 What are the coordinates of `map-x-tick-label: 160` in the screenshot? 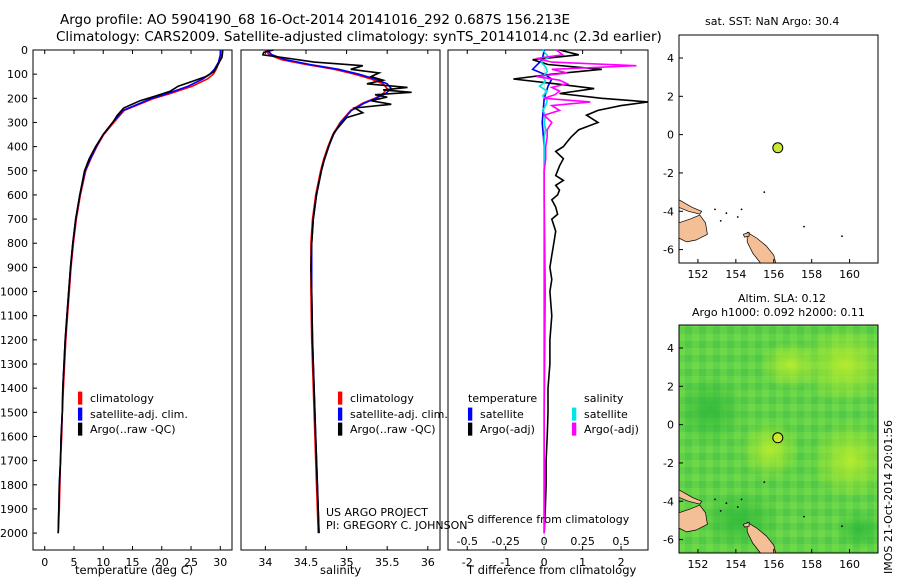 It's located at (849, 564).